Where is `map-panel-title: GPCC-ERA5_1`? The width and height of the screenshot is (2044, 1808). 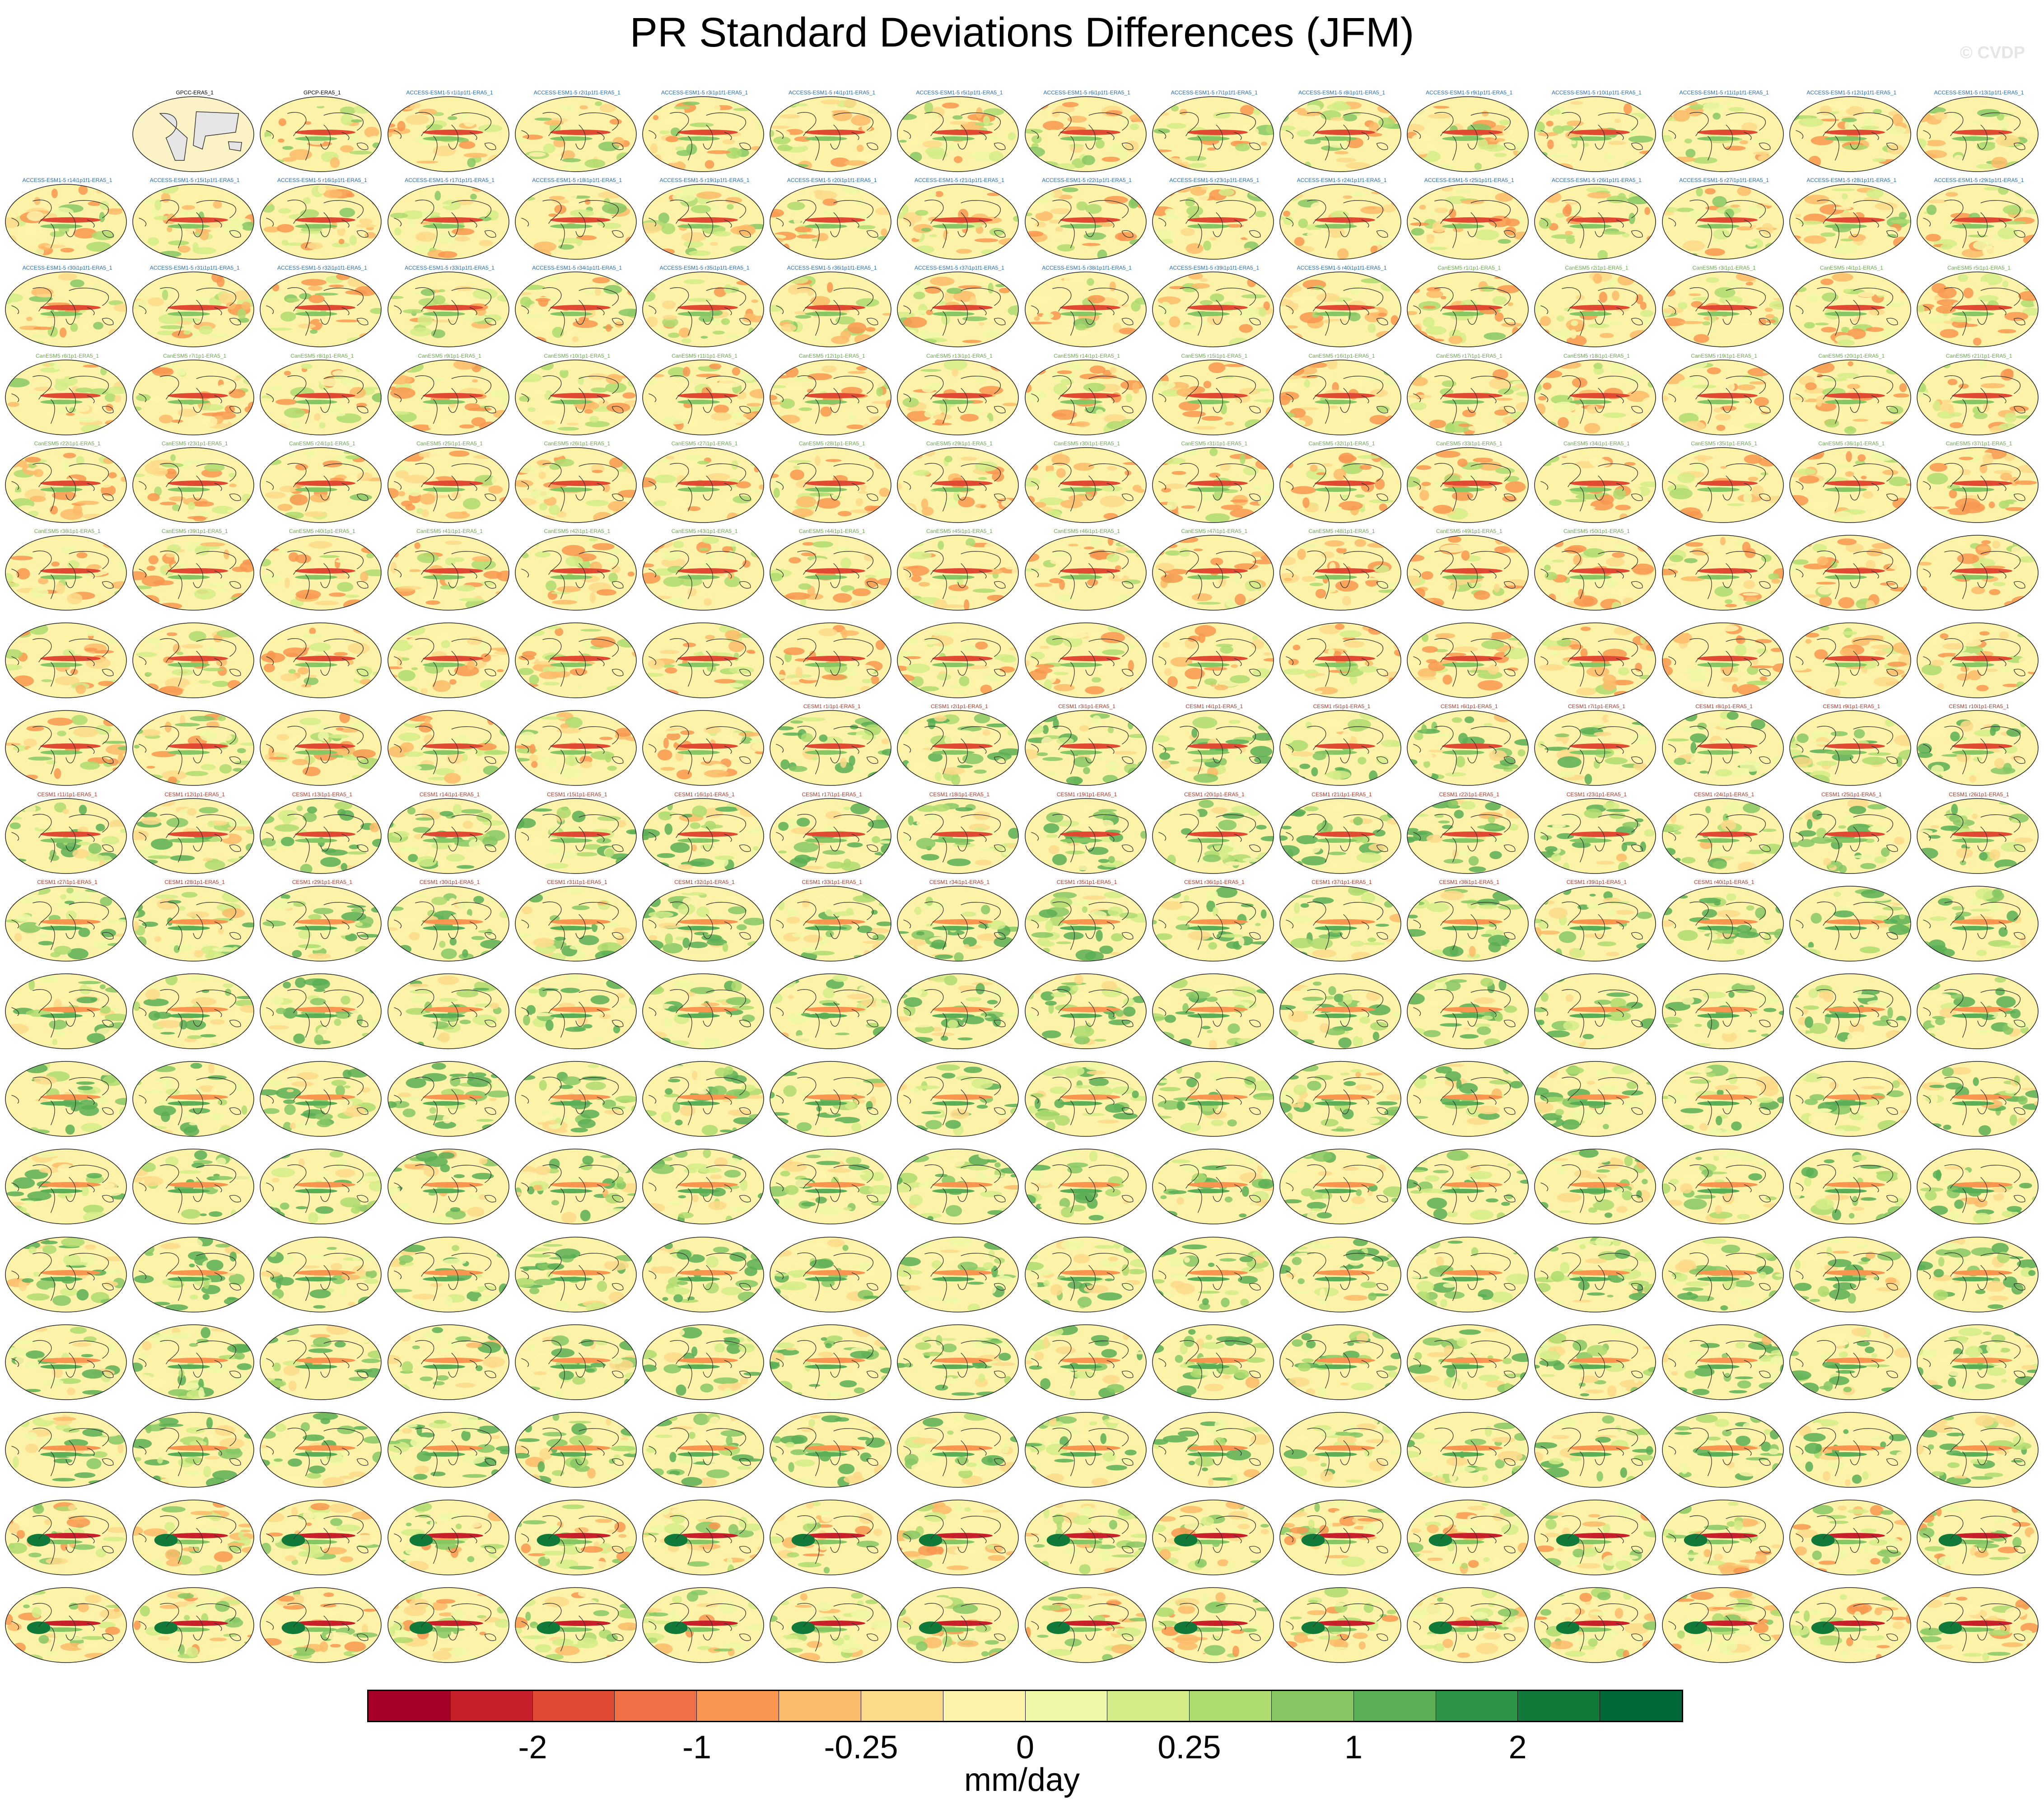 map-panel-title: GPCC-ERA5_1 is located at coordinates (195, 92).